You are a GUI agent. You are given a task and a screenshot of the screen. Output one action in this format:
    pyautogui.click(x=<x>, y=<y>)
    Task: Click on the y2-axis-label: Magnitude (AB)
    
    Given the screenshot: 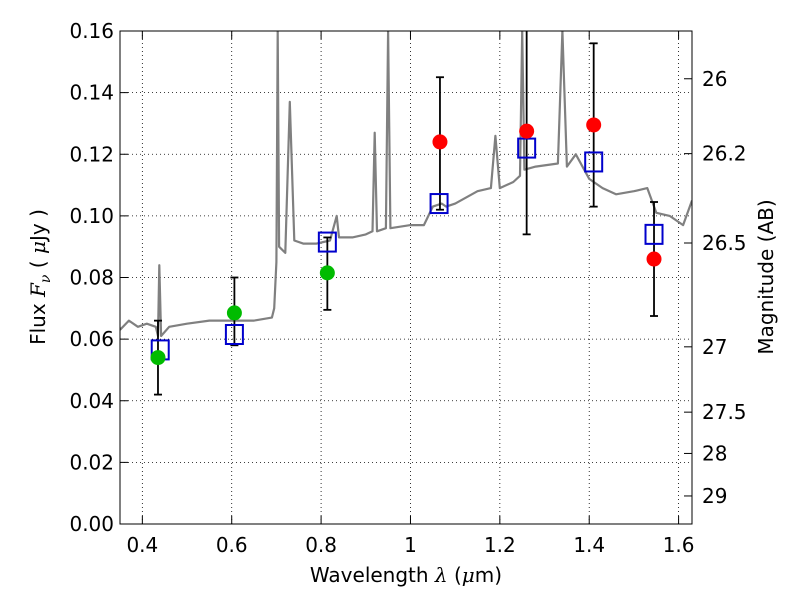 What is the action you would take?
    pyautogui.click(x=766, y=276)
    